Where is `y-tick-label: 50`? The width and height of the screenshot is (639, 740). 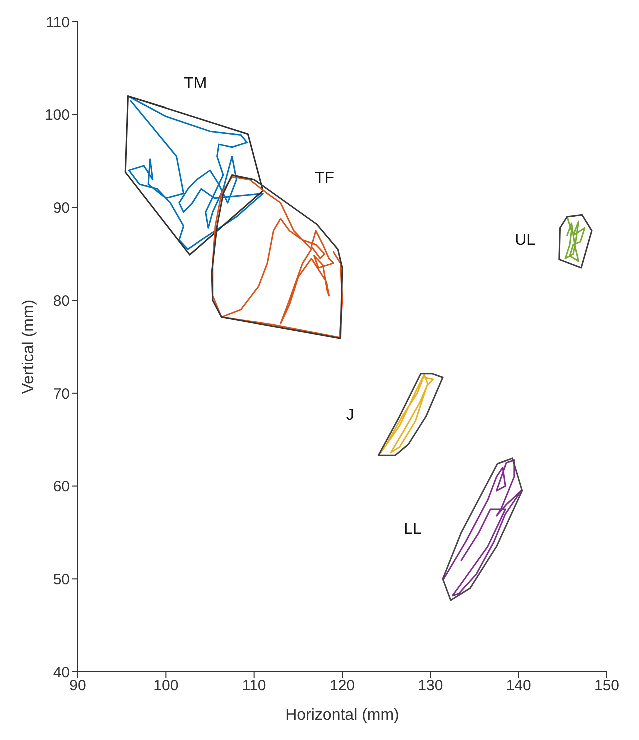 y-tick-label: 50 is located at coordinates (61, 579).